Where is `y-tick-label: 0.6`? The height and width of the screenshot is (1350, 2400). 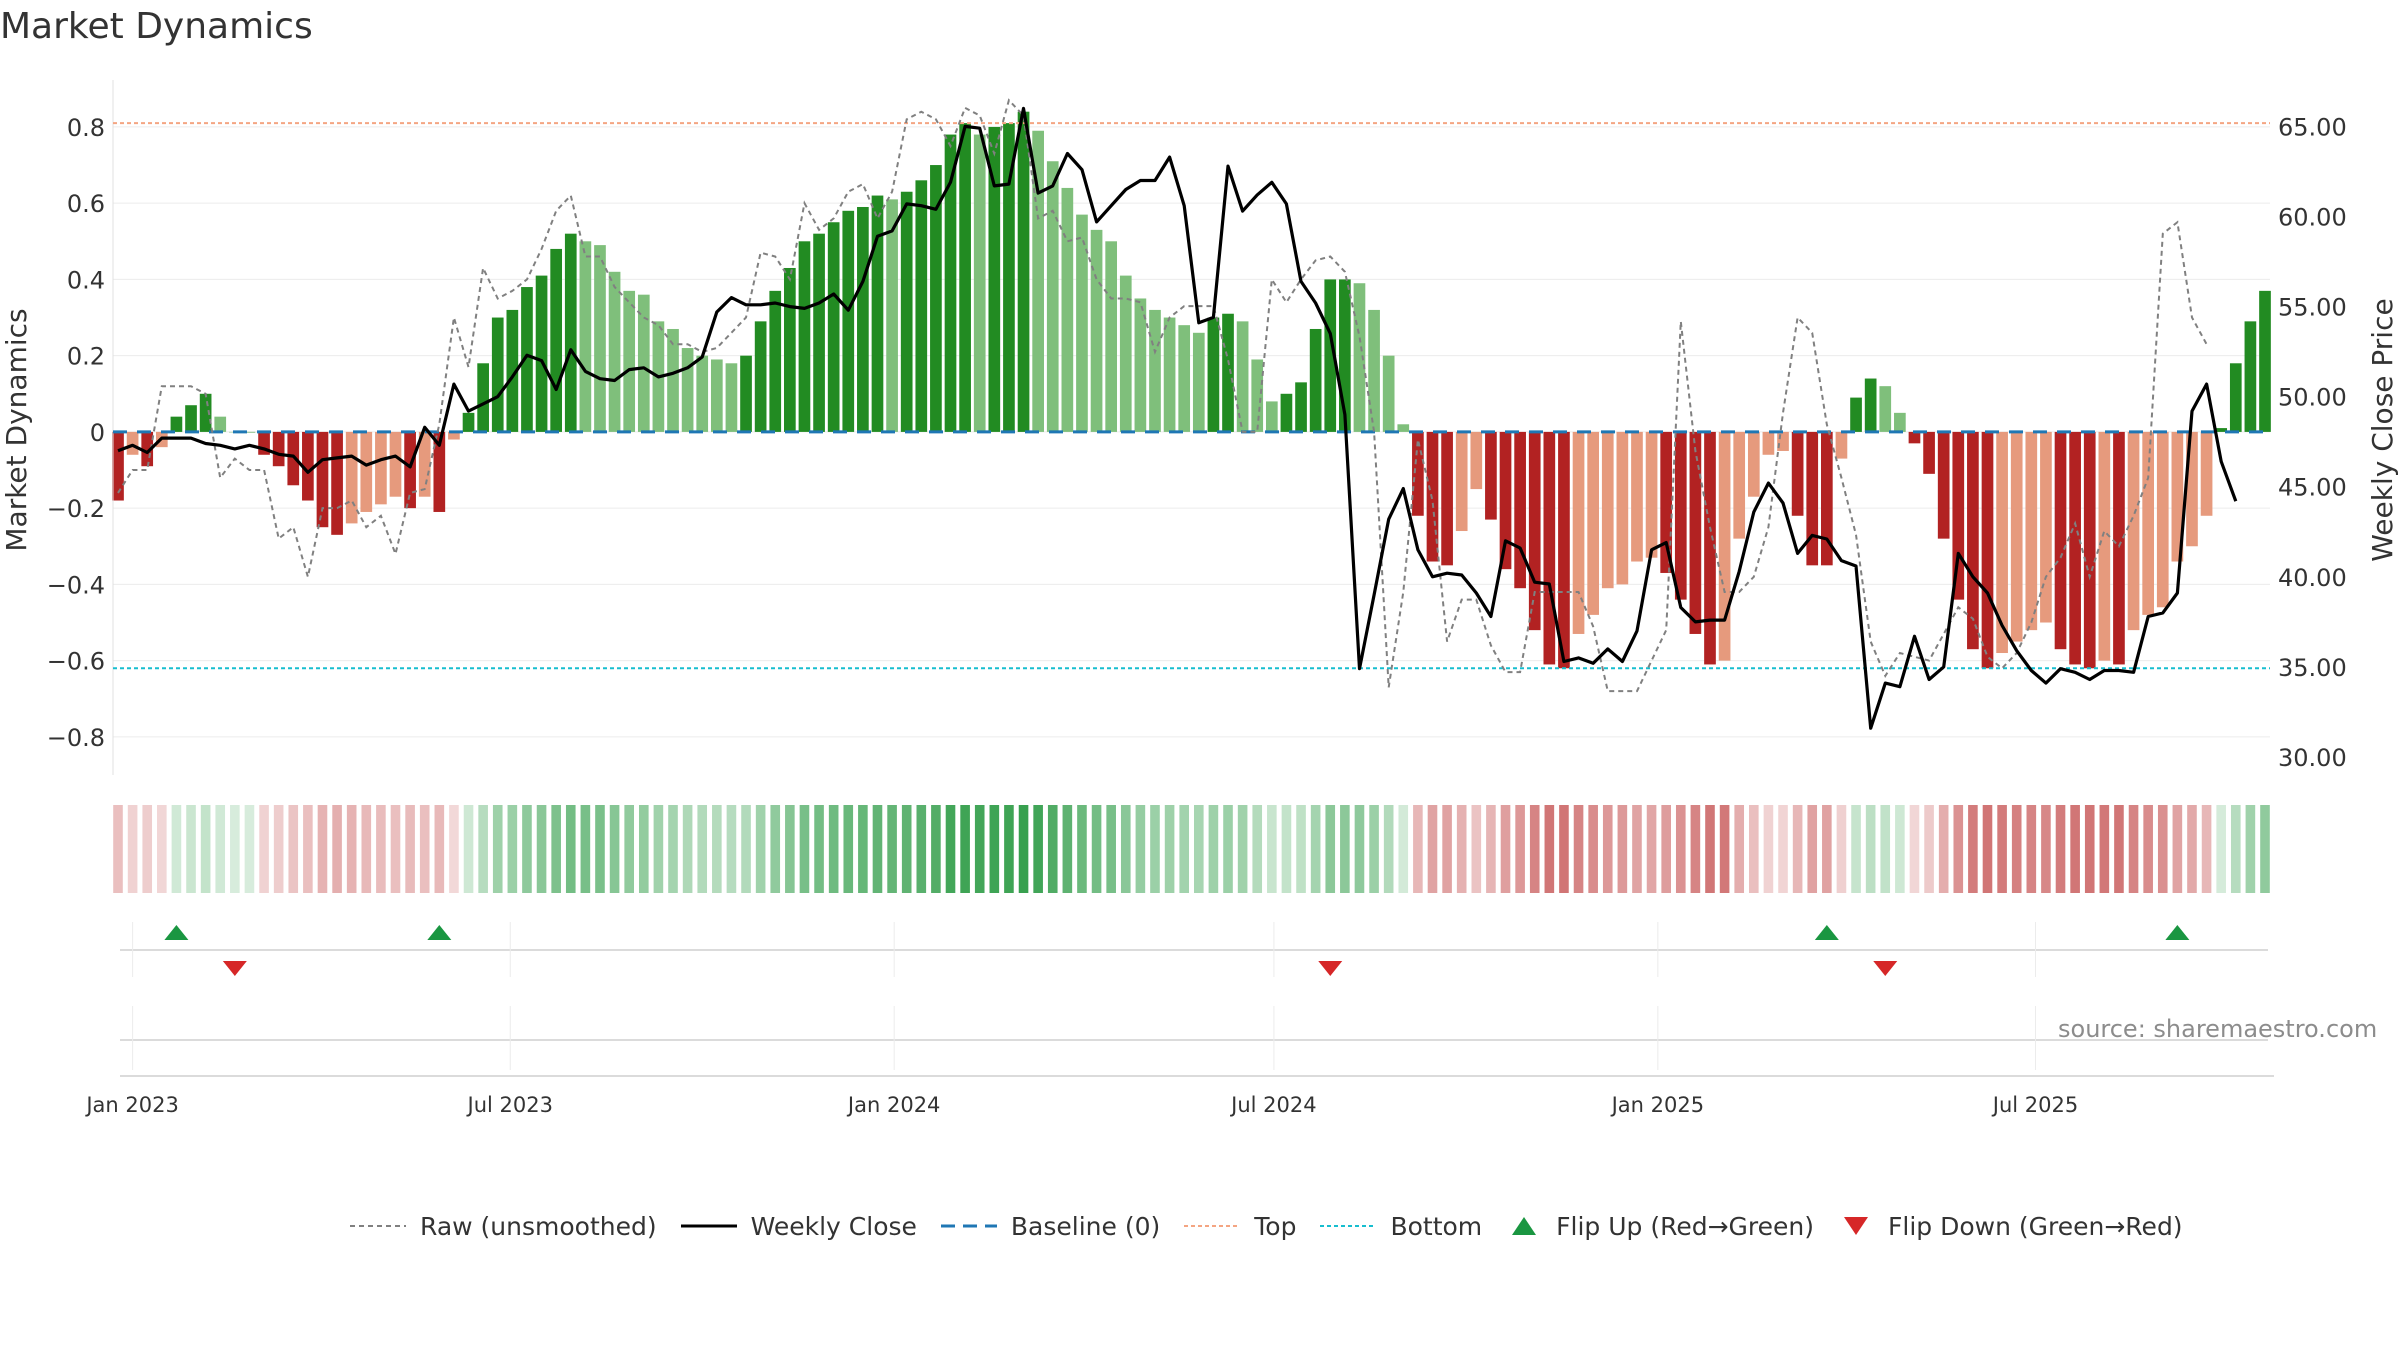 y-tick-label: 0.6 is located at coordinates (86, 204).